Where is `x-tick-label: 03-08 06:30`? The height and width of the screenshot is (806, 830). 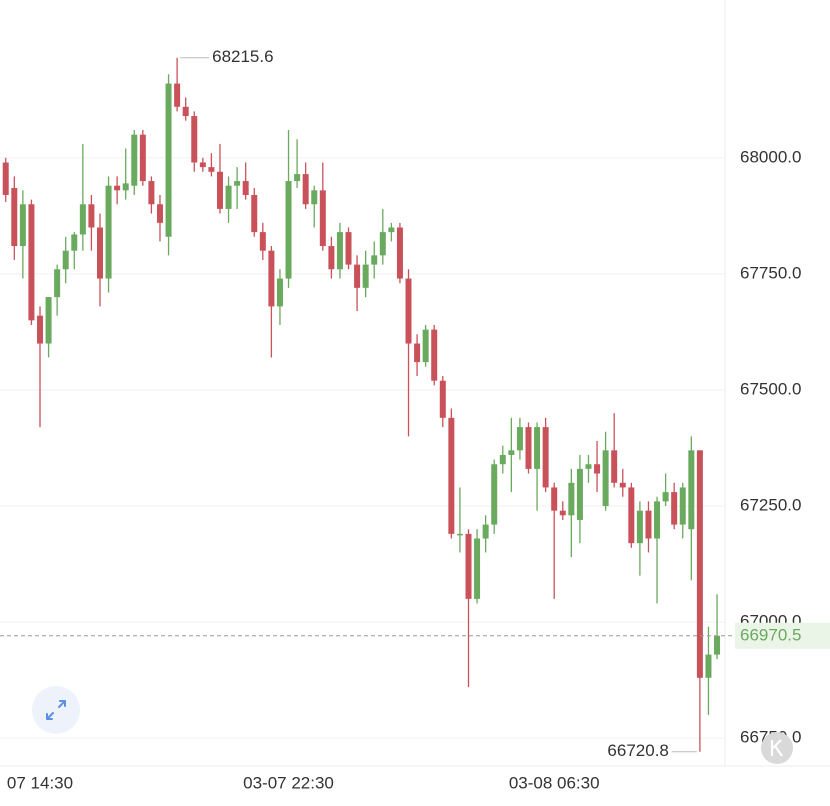 x-tick-label: 03-08 06:30 is located at coordinates (554, 782).